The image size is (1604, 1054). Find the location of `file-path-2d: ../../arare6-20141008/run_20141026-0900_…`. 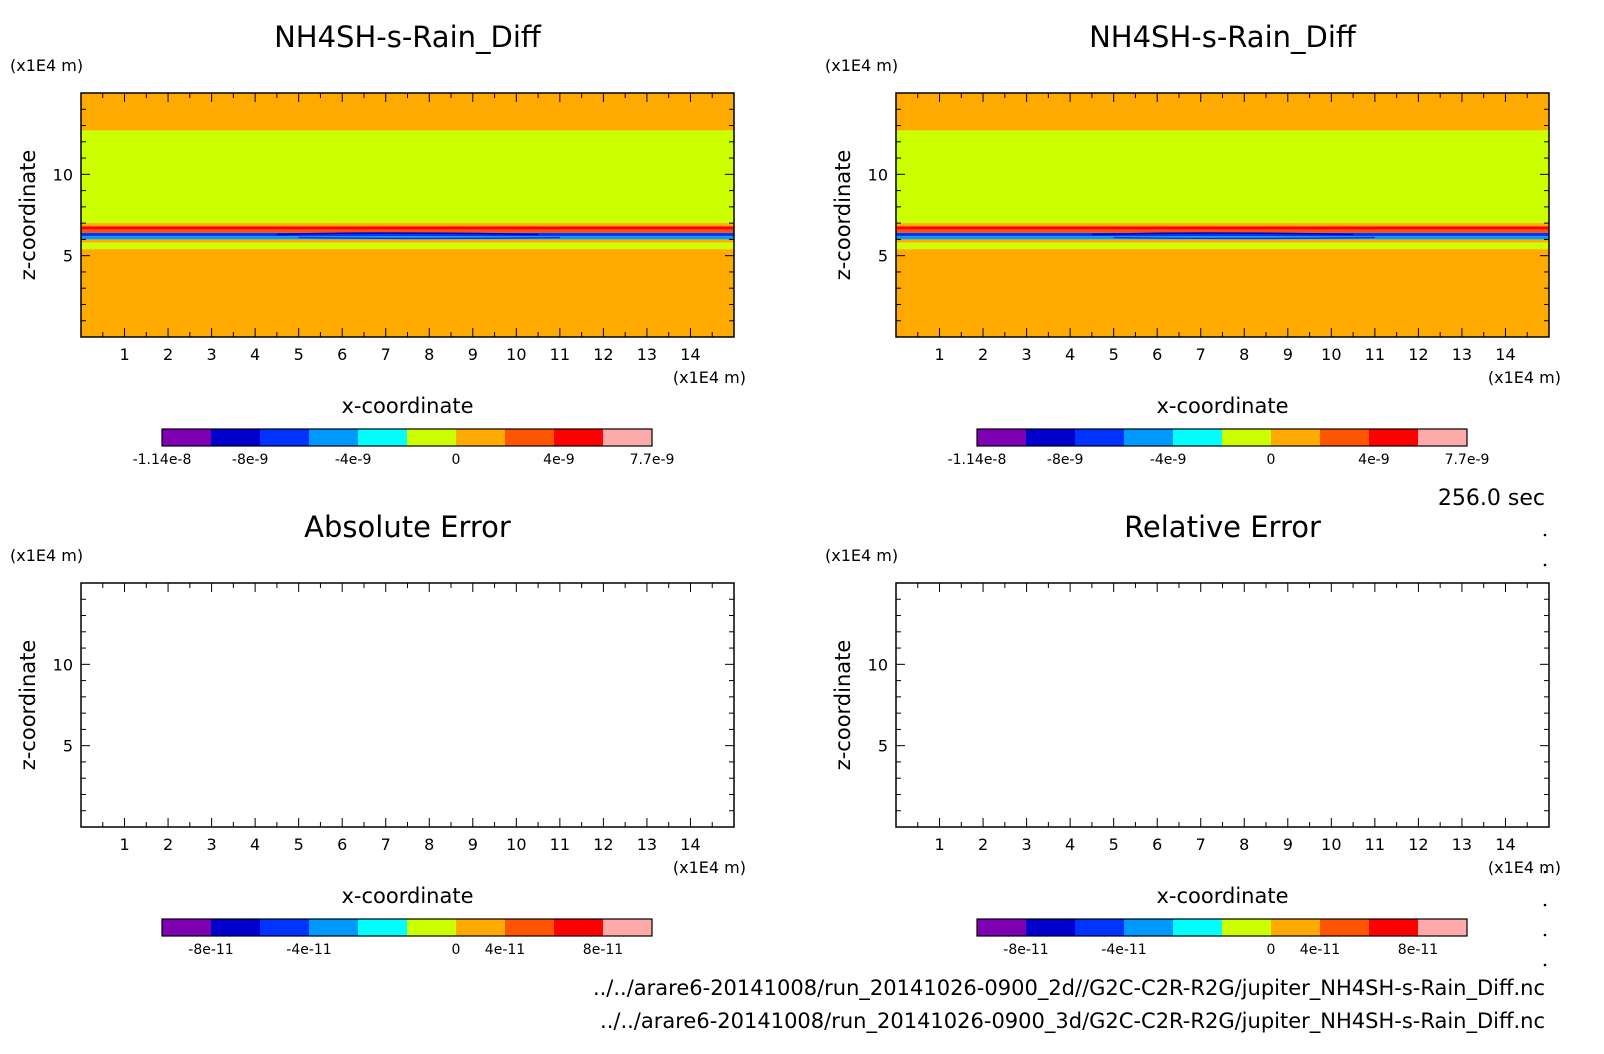

file-path-2d: ../../arare6-20141008/run_20141026-0900_… is located at coordinates (1069, 988).